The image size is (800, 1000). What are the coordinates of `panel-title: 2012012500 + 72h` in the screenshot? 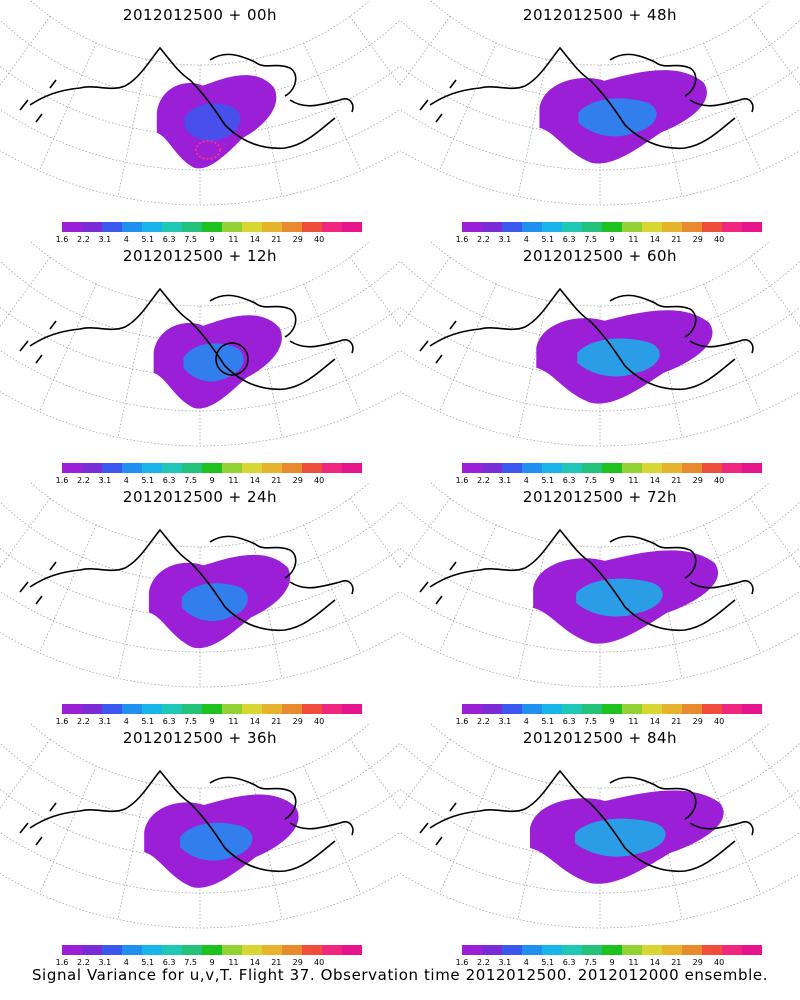 It's located at (600, 497).